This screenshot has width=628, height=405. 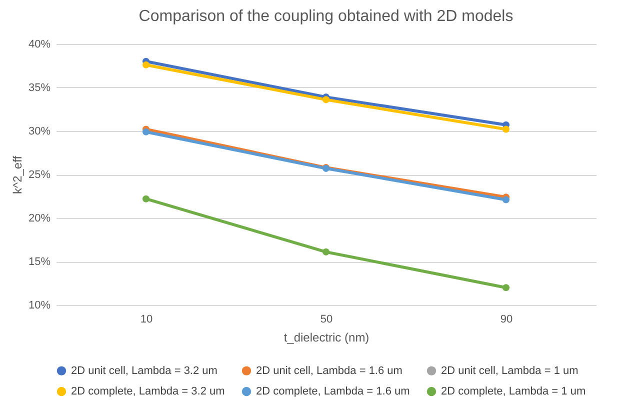 I want to click on legend-label: 2D complete, Lambda = 3.2 um, so click(x=148, y=392).